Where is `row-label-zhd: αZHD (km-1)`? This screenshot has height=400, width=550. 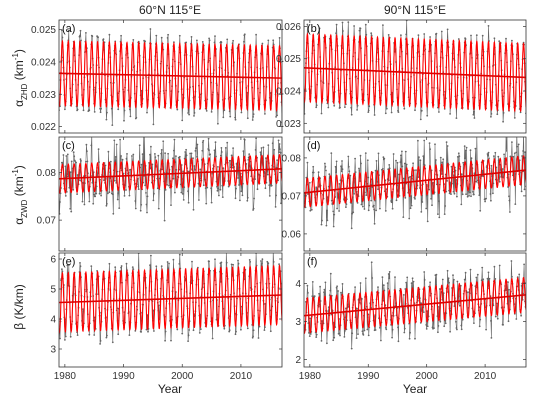
row-label-zhd: αZHD (km-1) is located at coordinates (20, 78).